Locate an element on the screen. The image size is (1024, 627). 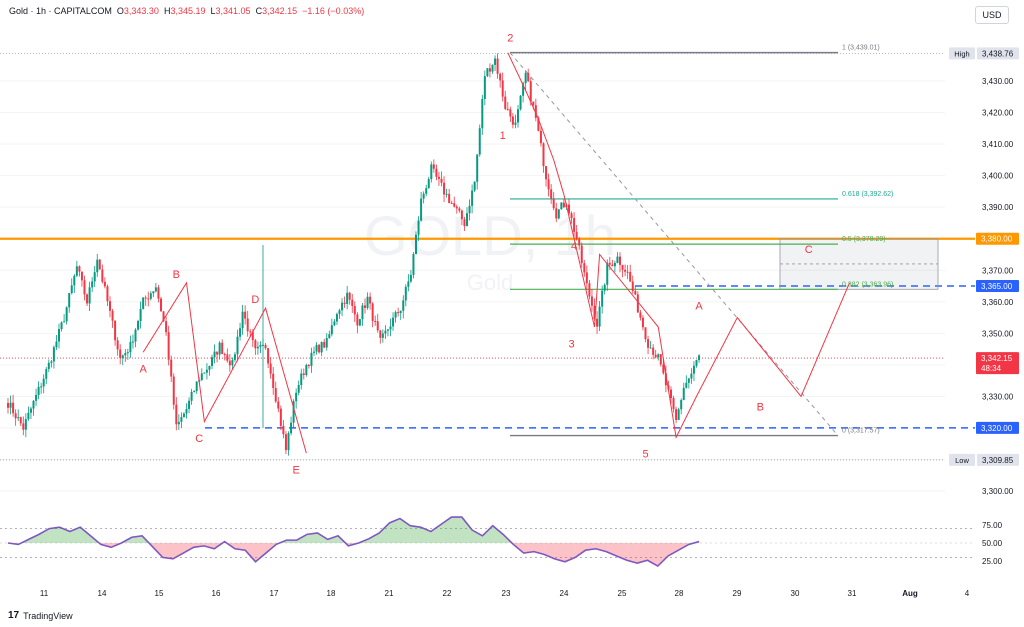
price-tag-label: 3,380.00 is located at coordinates (997, 239).